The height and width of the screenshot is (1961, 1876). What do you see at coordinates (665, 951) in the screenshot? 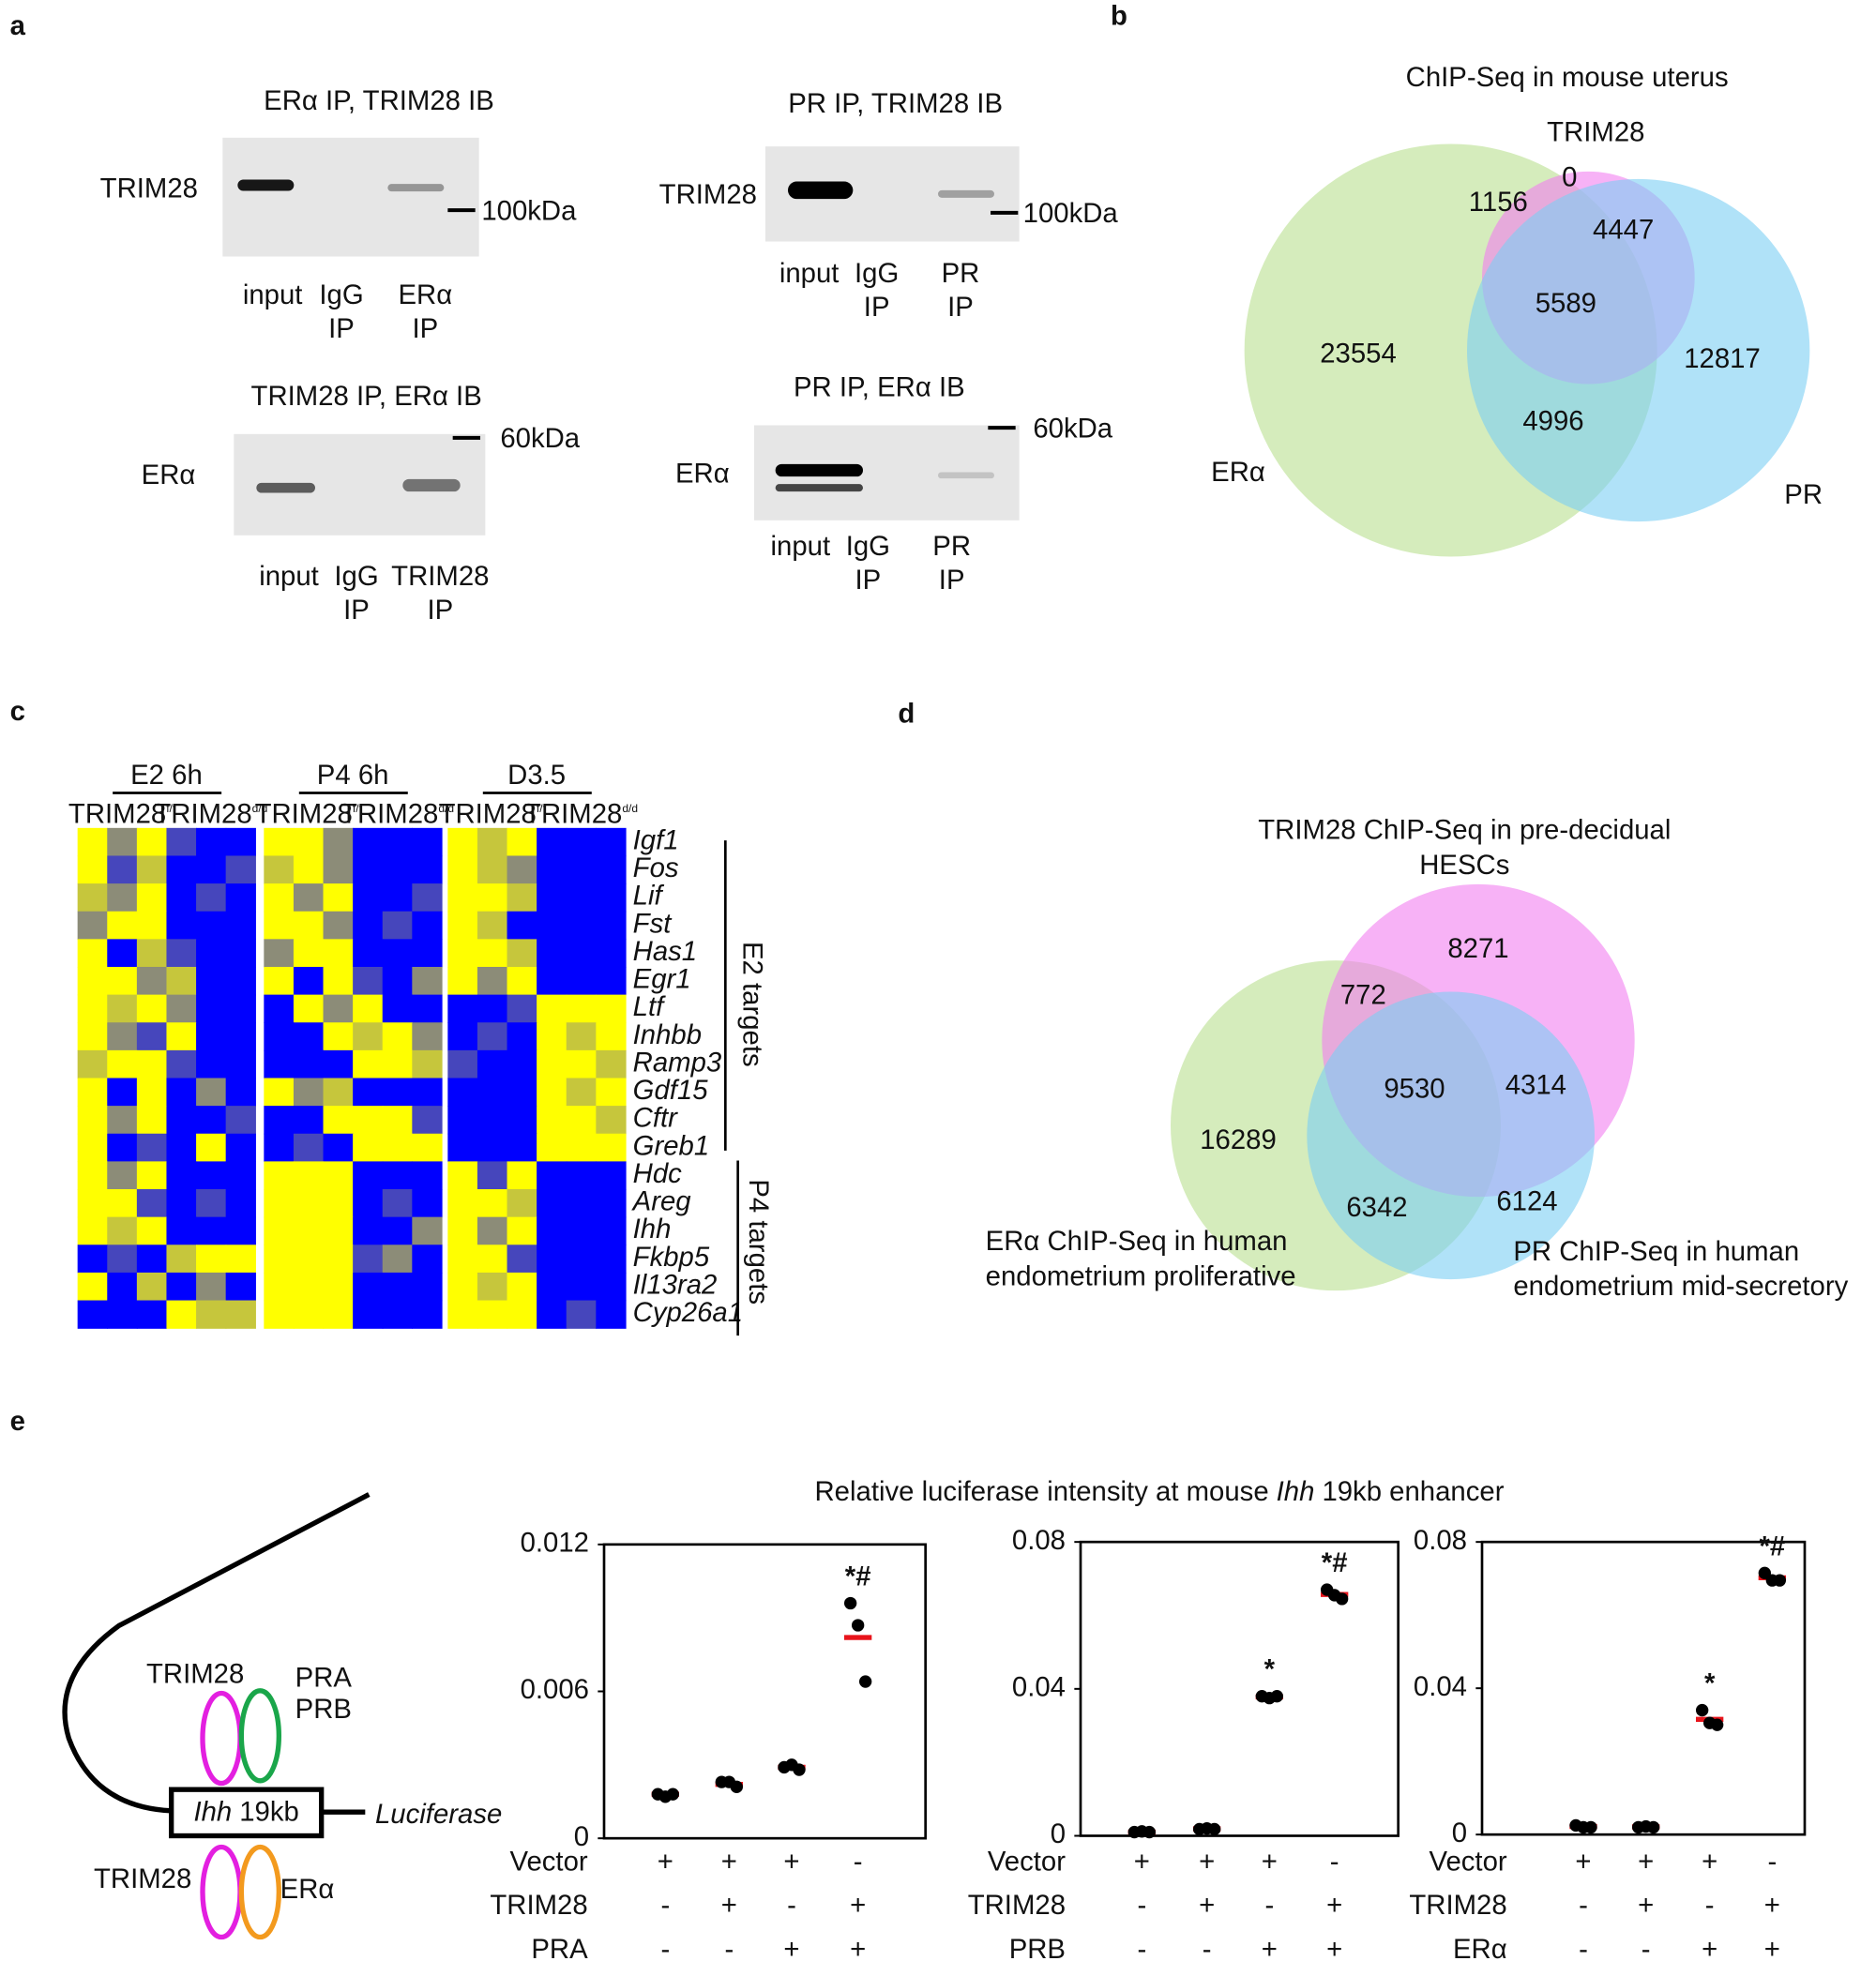
I see `row-label: Has1` at bounding box center [665, 951].